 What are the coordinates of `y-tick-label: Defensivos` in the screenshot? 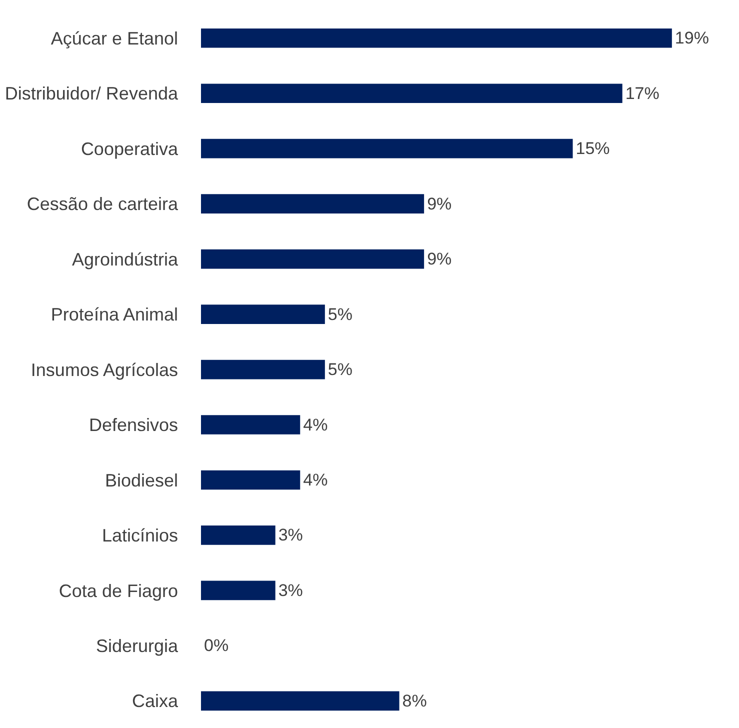 It's located at (133, 425).